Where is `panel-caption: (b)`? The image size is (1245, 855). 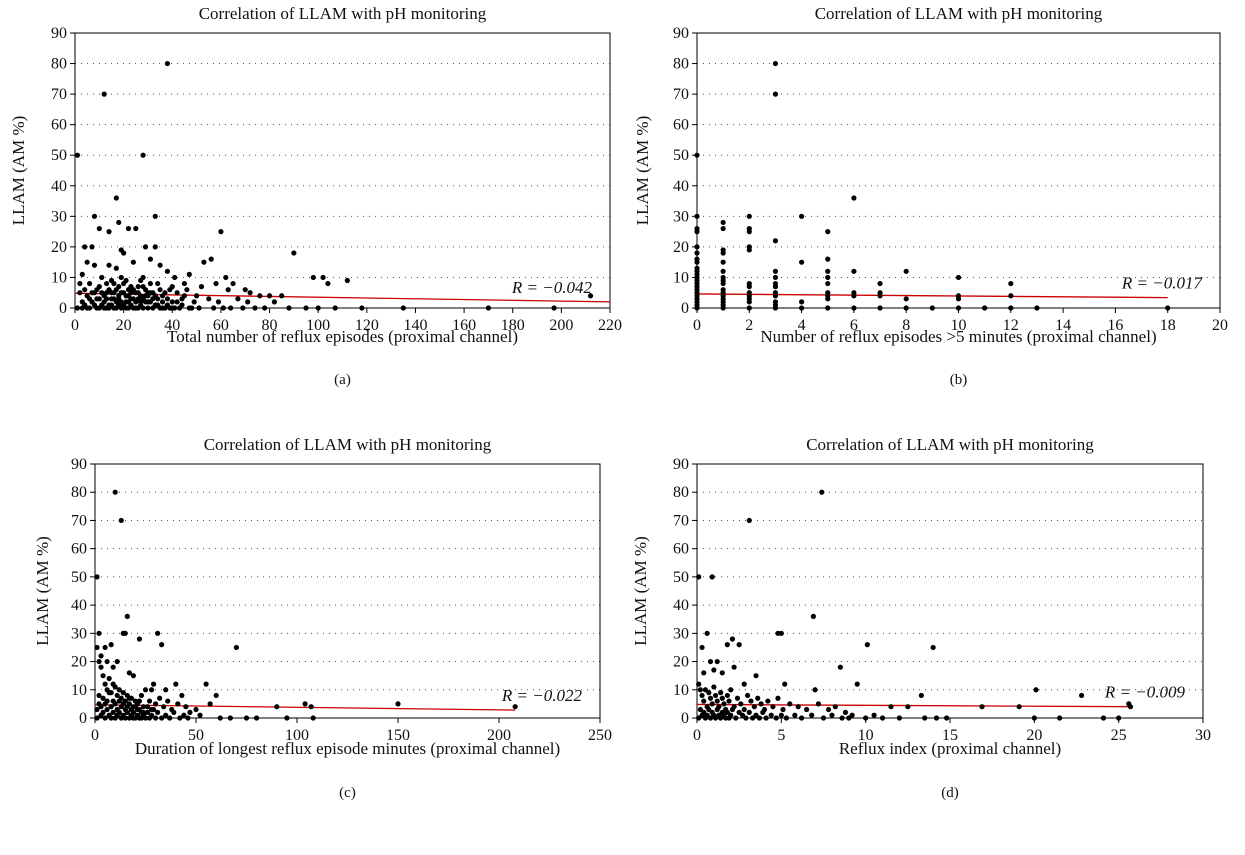
panel-caption: (b) is located at coordinates (959, 380).